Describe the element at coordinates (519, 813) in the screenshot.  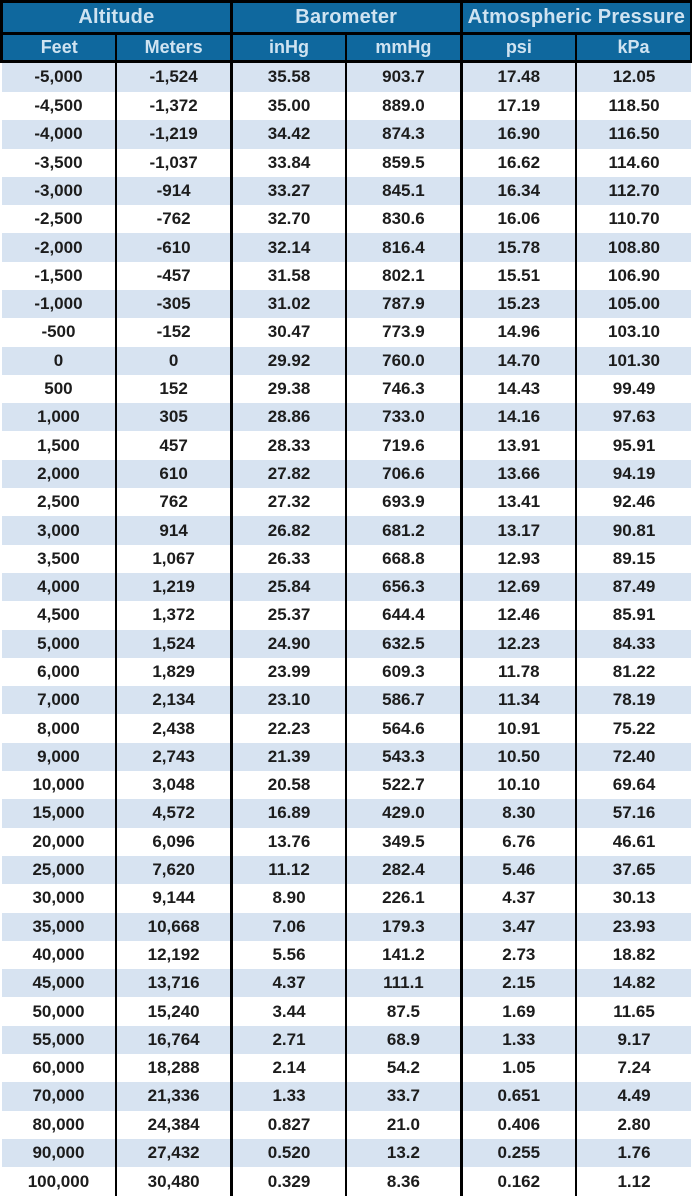
I see `table-cell: 8.30` at that location.